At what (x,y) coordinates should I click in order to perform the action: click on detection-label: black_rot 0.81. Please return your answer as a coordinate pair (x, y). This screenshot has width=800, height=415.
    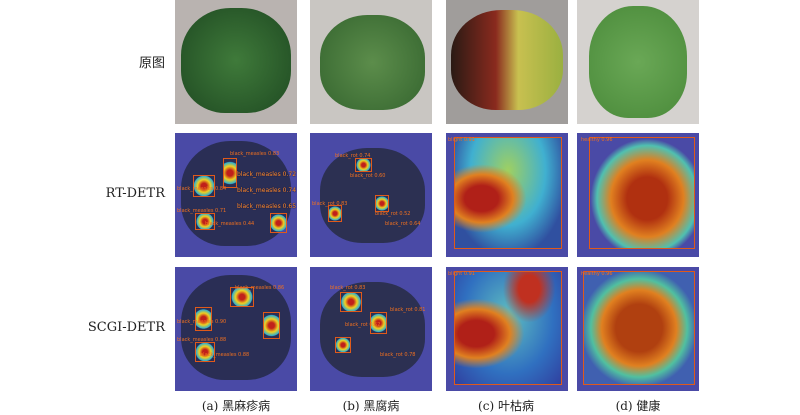
    Looking at the image, I should click on (408, 310).